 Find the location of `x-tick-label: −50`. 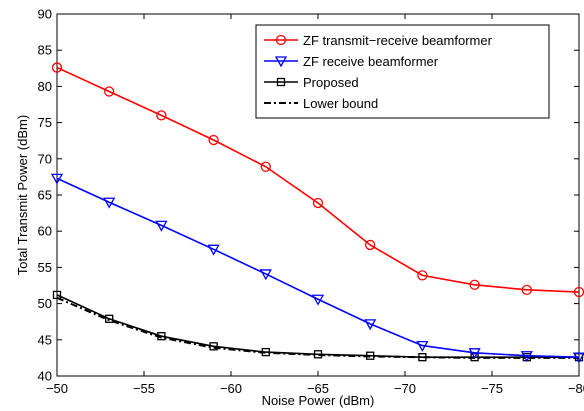

x-tick-label: −50 is located at coordinates (57, 388).